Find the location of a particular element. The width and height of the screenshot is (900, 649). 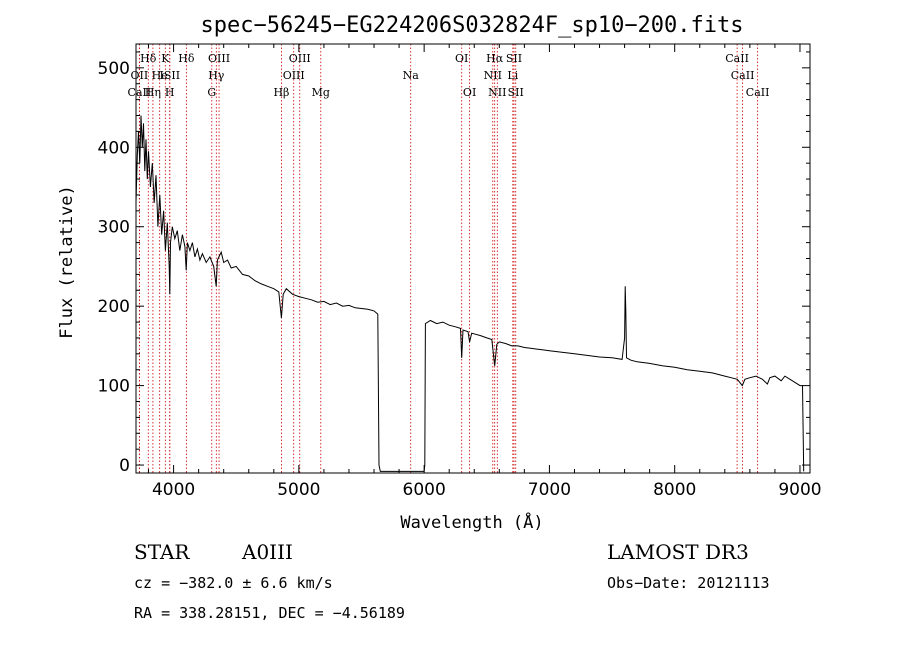

line-label-2: CaII is located at coordinates (140, 92).